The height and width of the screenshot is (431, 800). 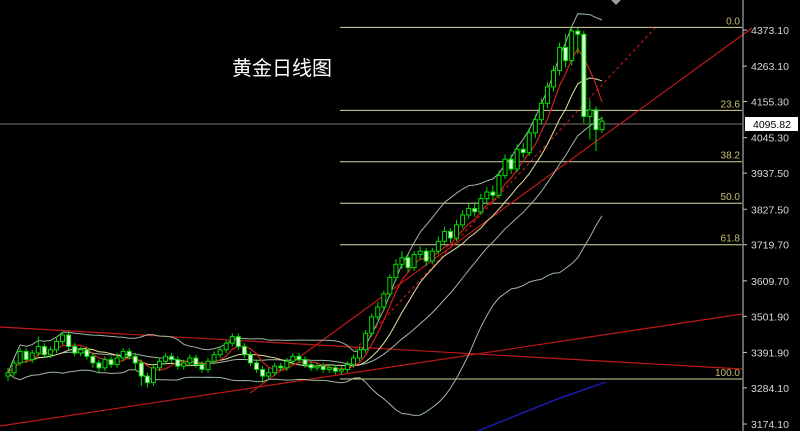 I want to click on y-tick-label: 3284.10, so click(x=770, y=389).